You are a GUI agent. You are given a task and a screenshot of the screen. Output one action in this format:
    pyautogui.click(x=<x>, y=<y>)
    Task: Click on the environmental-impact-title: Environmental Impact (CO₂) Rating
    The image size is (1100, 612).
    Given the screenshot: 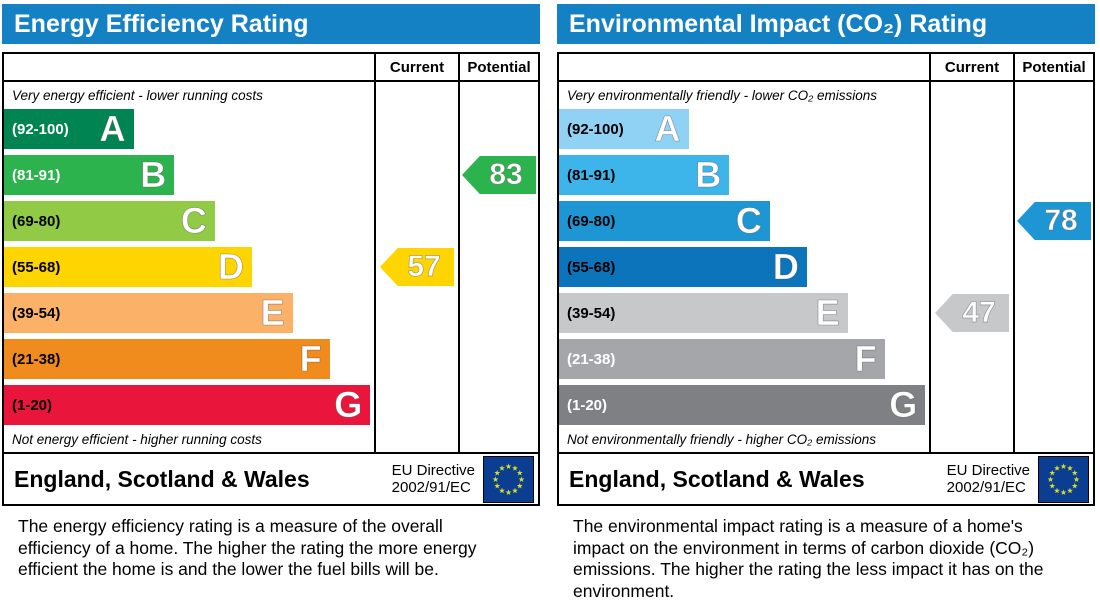 What is the action you would take?
    pyautogui.click(x=826, y=24)
    